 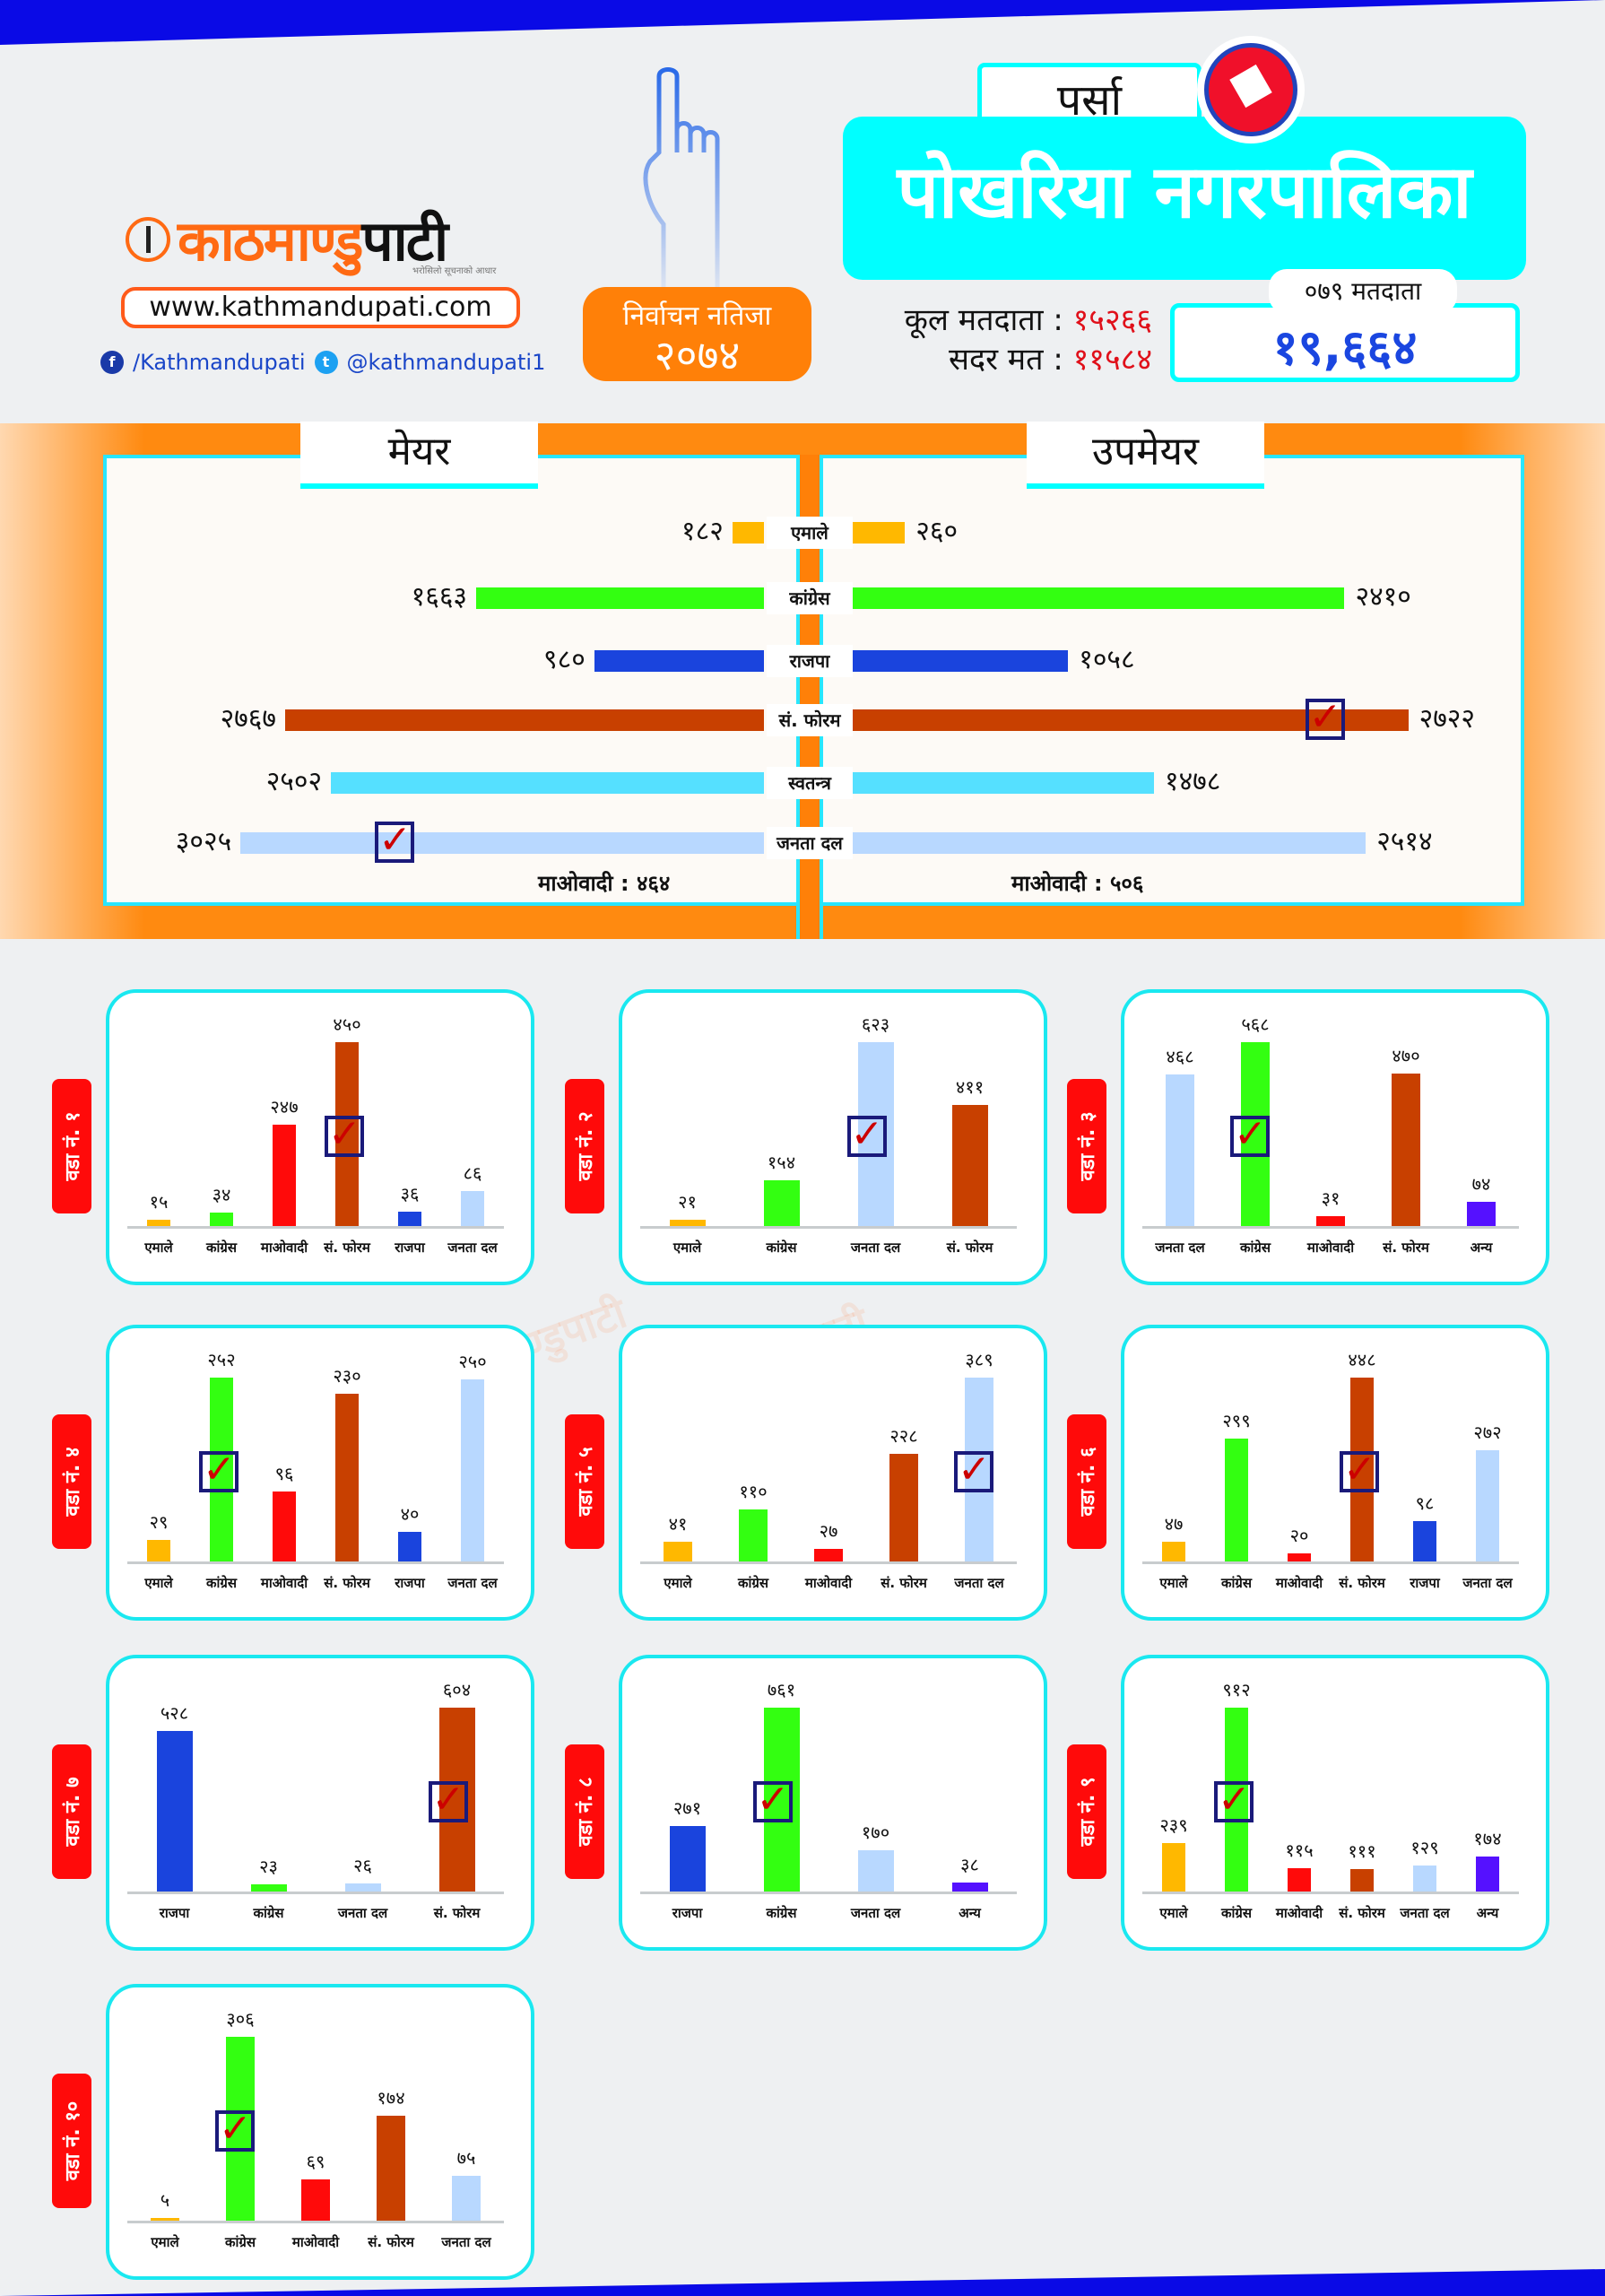 What do you see at coordinates (472, 1172) in the screenshot?
I see `bar-value: ८६` at bounding box center [472, 1172].